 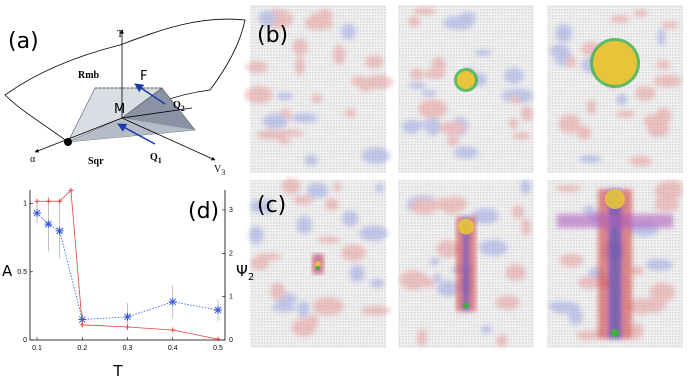 I want to click on x-axis-title: T, so click(x=117, y=371).